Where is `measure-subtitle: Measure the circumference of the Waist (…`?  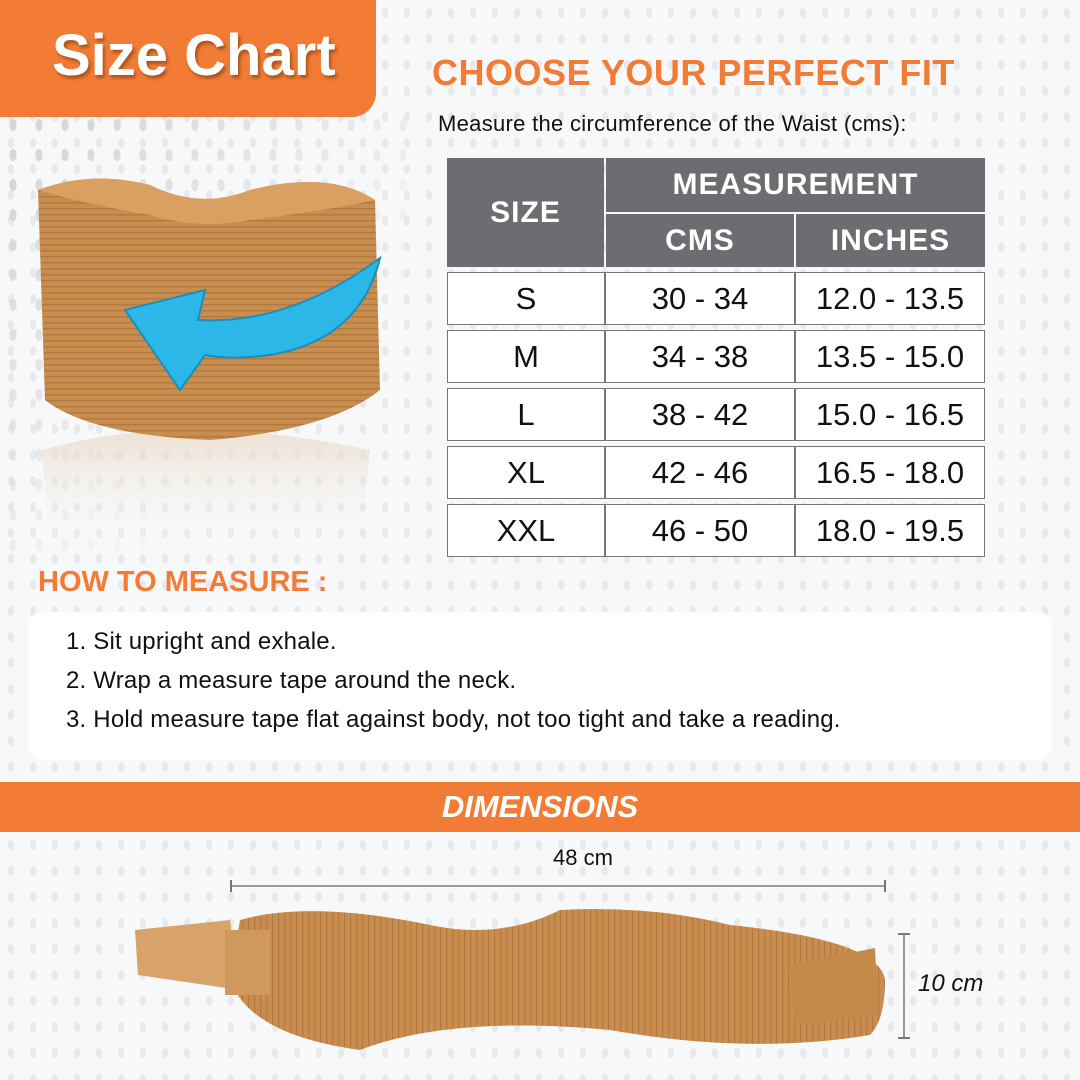
measure-subtitle: Measure the circumference of the Waist (… is located at coordinates (672, 123).